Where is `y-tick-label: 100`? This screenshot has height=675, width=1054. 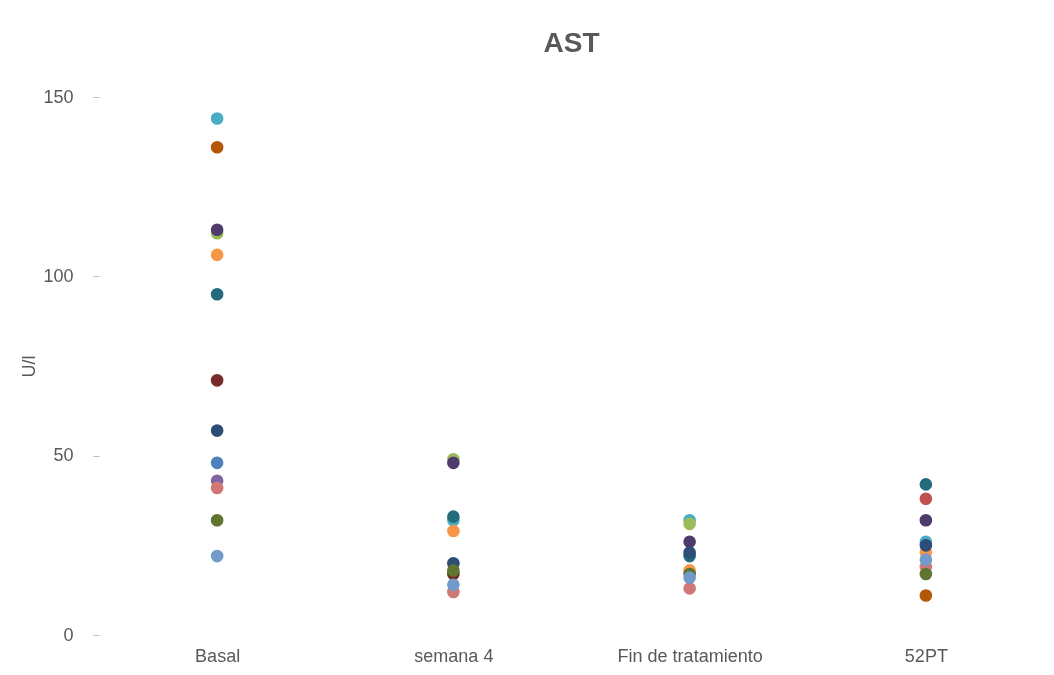
y-tick-label: 100 is located at coordinates (58, 275).